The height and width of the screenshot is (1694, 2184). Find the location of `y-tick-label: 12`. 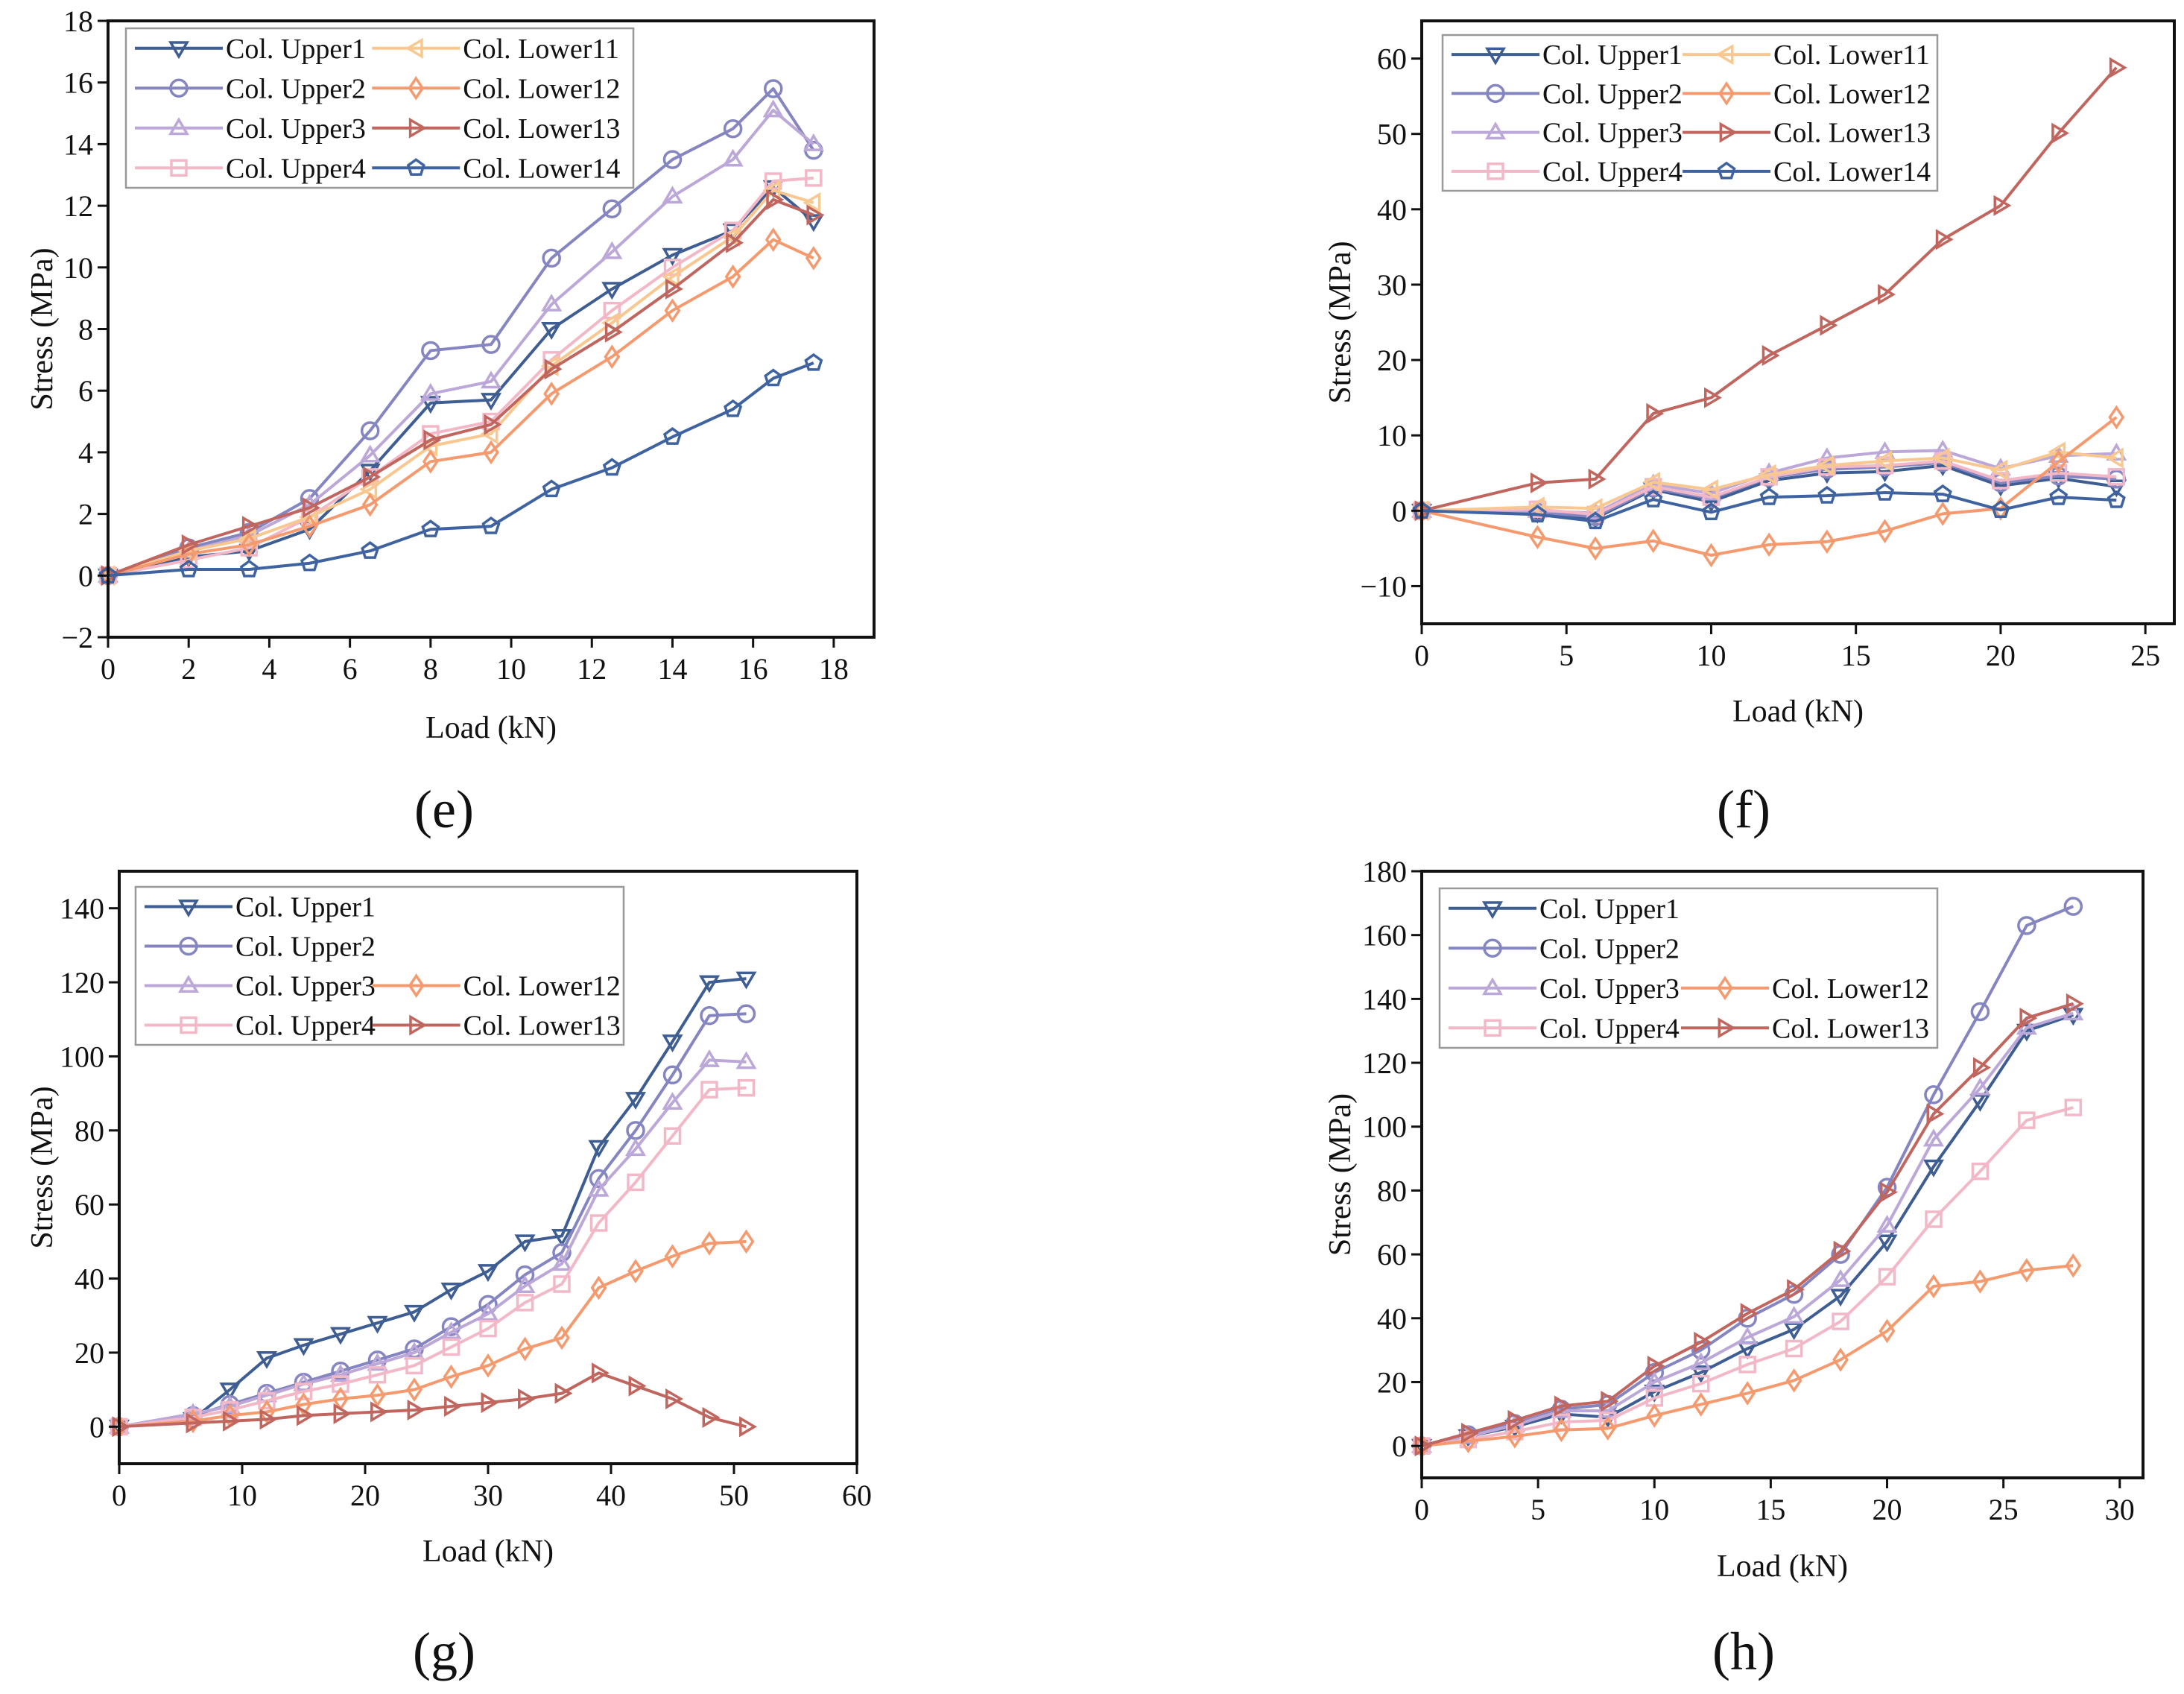

y-tick-label: 12 is located at coordinates (78, 206).